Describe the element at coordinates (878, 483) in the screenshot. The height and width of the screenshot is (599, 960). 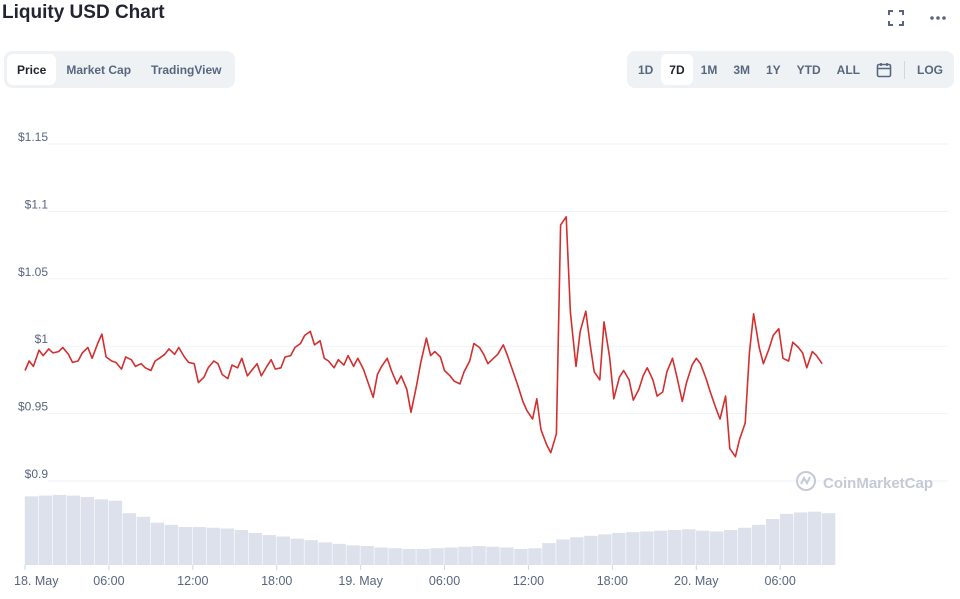
I see `watermark-text: CoinMarketCap` at that location.